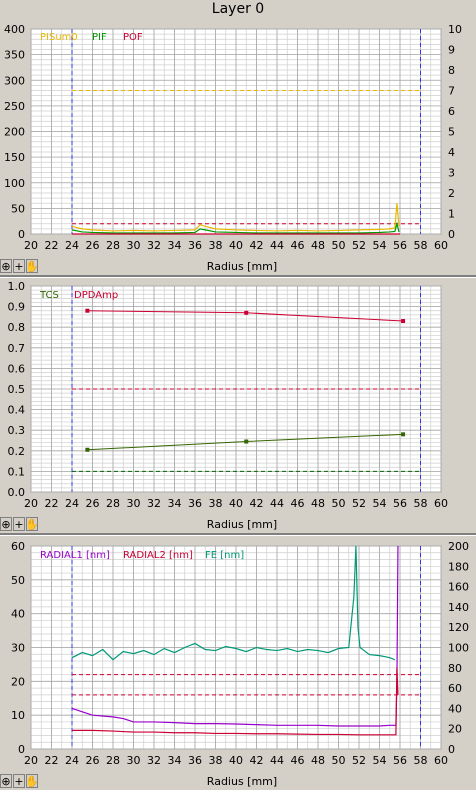 The image size is (476, 790). I want to click on y-tick-label: 100, so click(14, 183).